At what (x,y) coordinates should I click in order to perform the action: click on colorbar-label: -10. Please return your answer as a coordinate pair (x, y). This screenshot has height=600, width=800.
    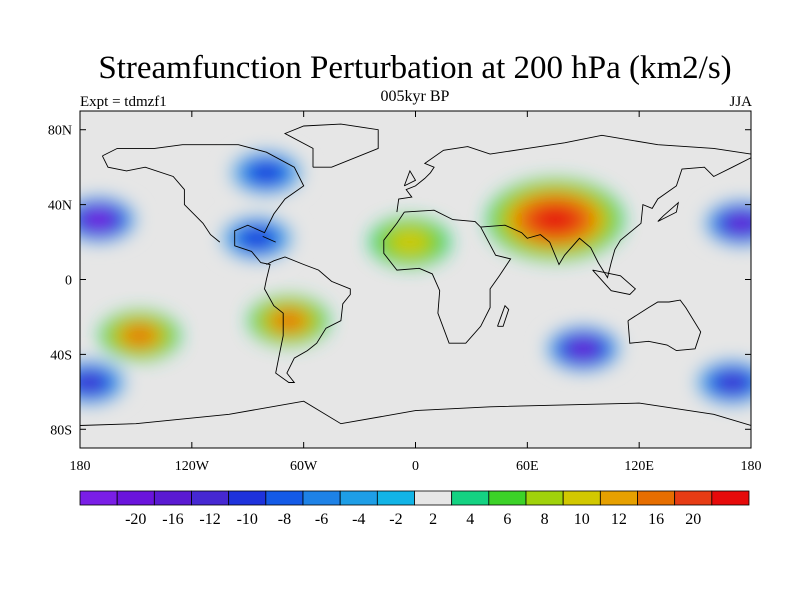
    Looking at the image, I should click on (247, 519).